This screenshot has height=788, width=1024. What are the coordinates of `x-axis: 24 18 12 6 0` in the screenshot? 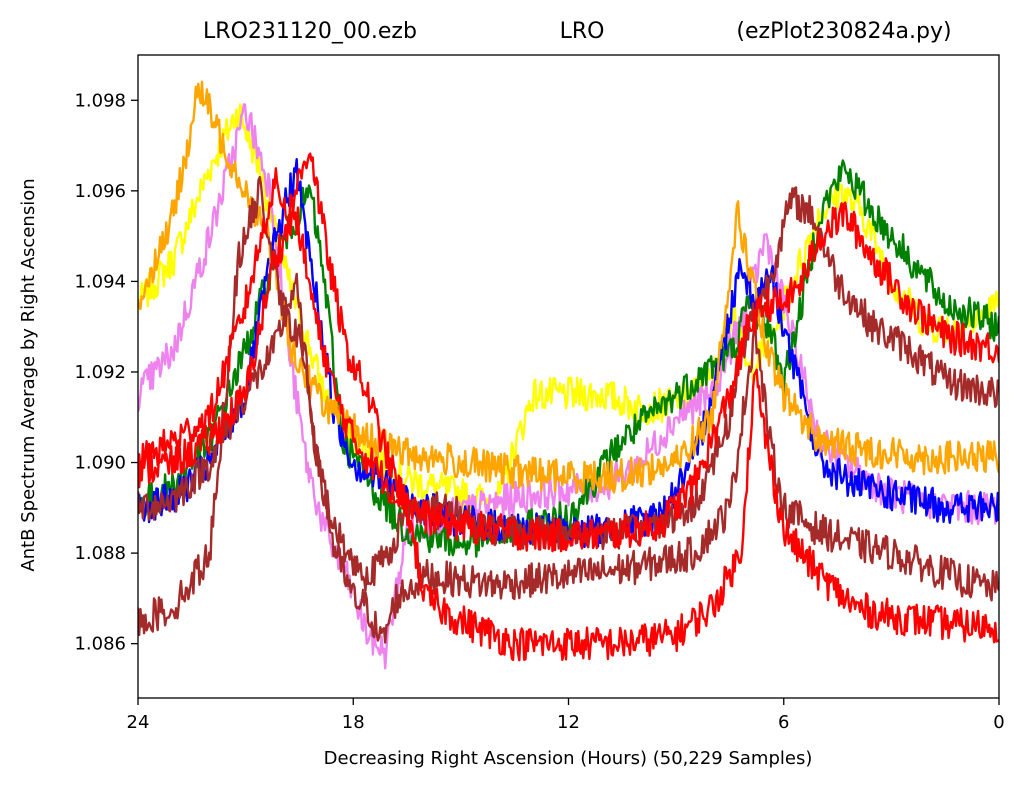 It's located at (566, 715).